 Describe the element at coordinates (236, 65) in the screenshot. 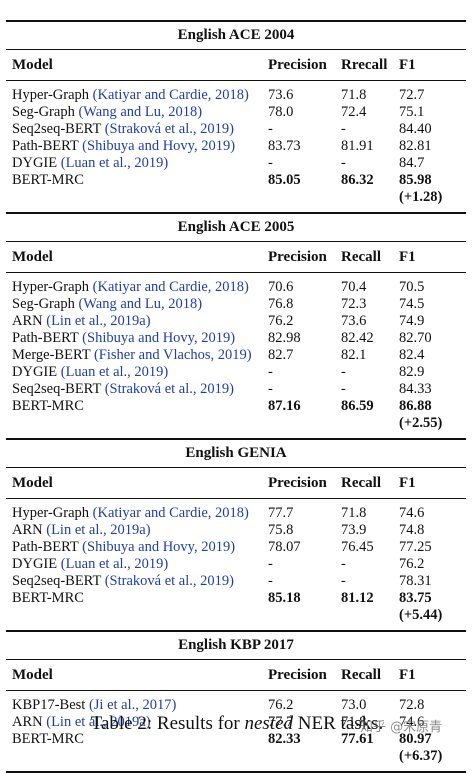

I see `header-row: Model Precision Rrecall F1` at that location.